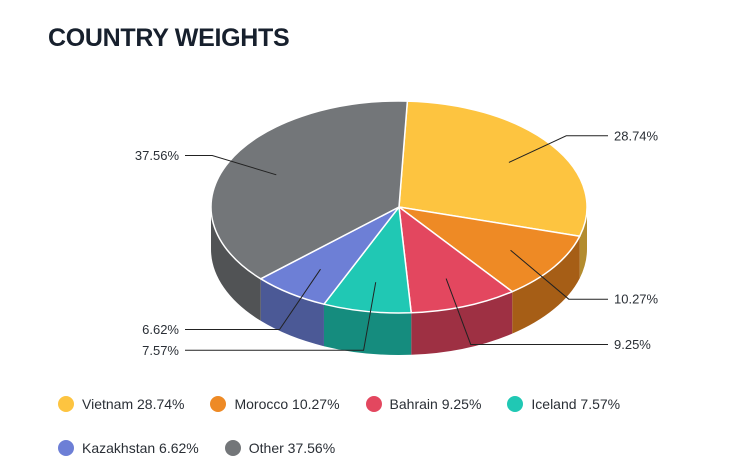  I want to click on leader-line-other, so click(231, 165).